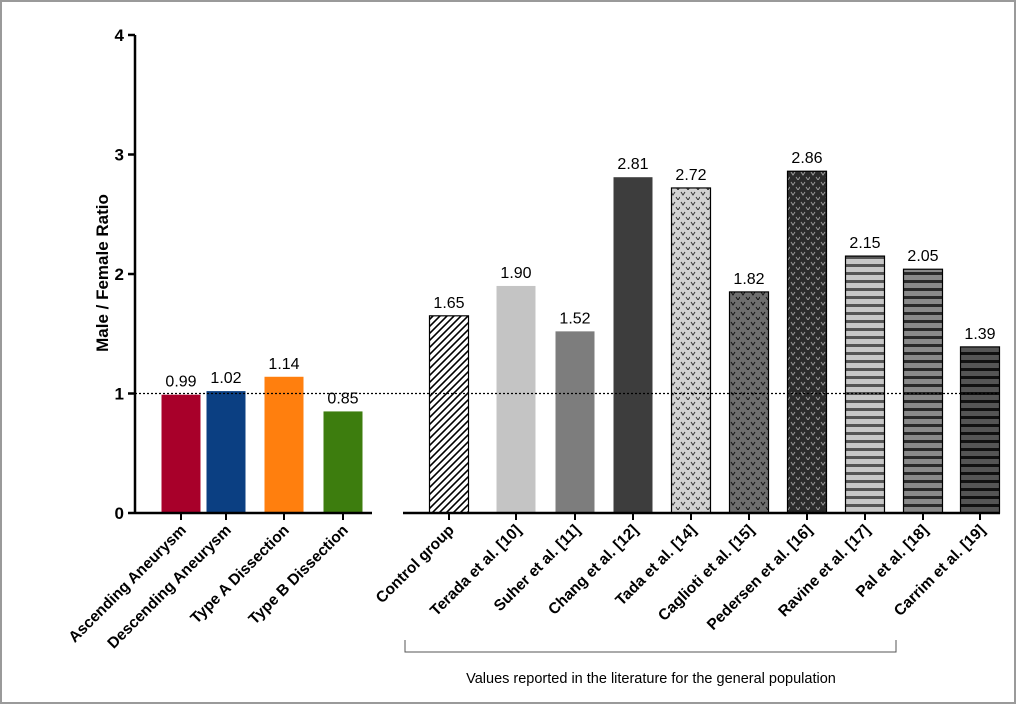 The image size is (1016, 704). I want to click on value-label-type-b-dissection: 0.85, so click(342, 398).